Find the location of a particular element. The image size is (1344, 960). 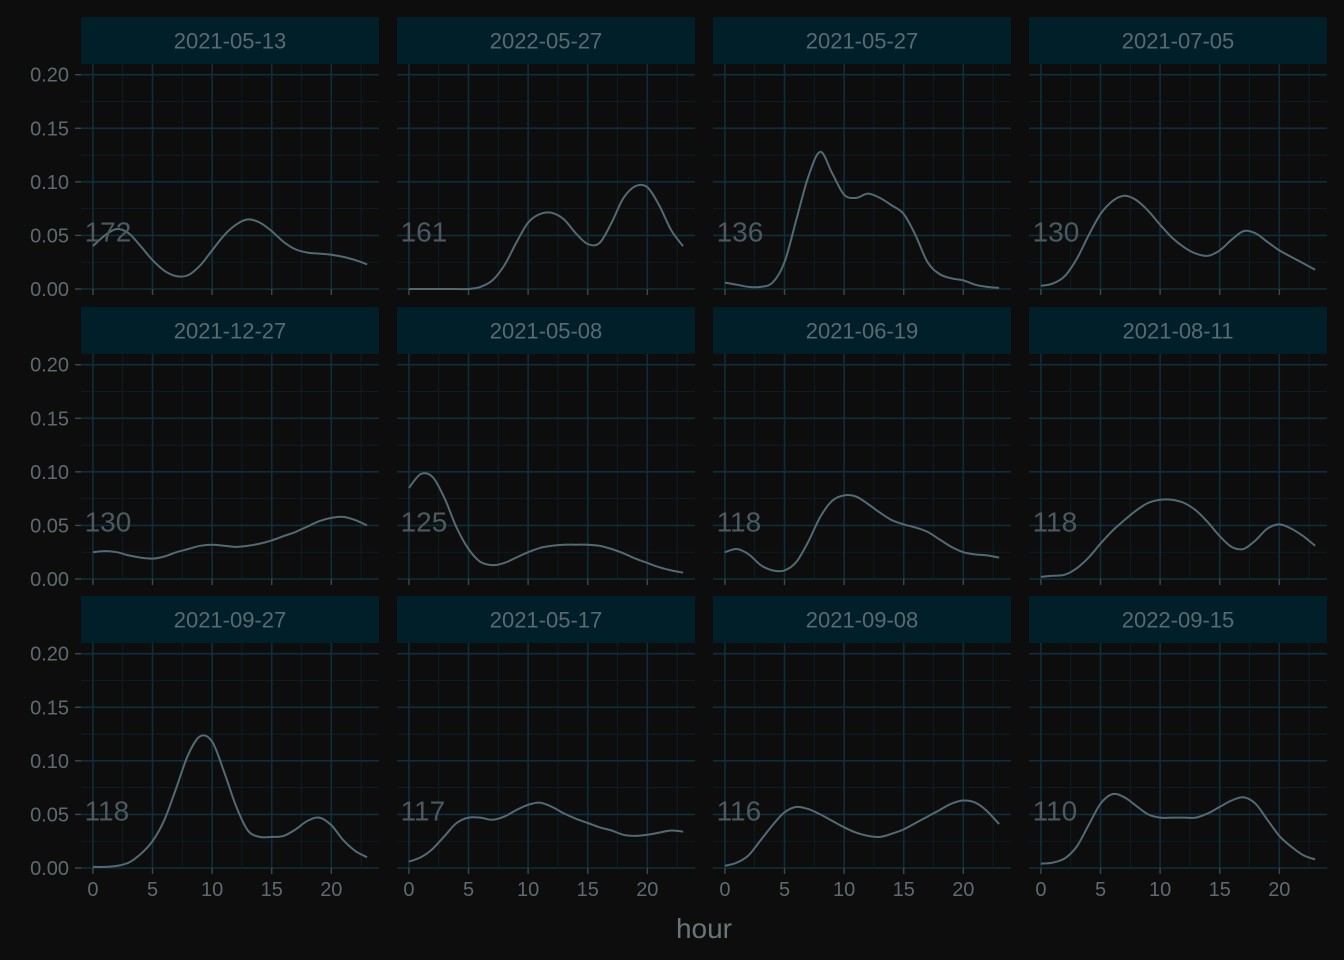

count-label: 161 is located at coordinates (424, 232).